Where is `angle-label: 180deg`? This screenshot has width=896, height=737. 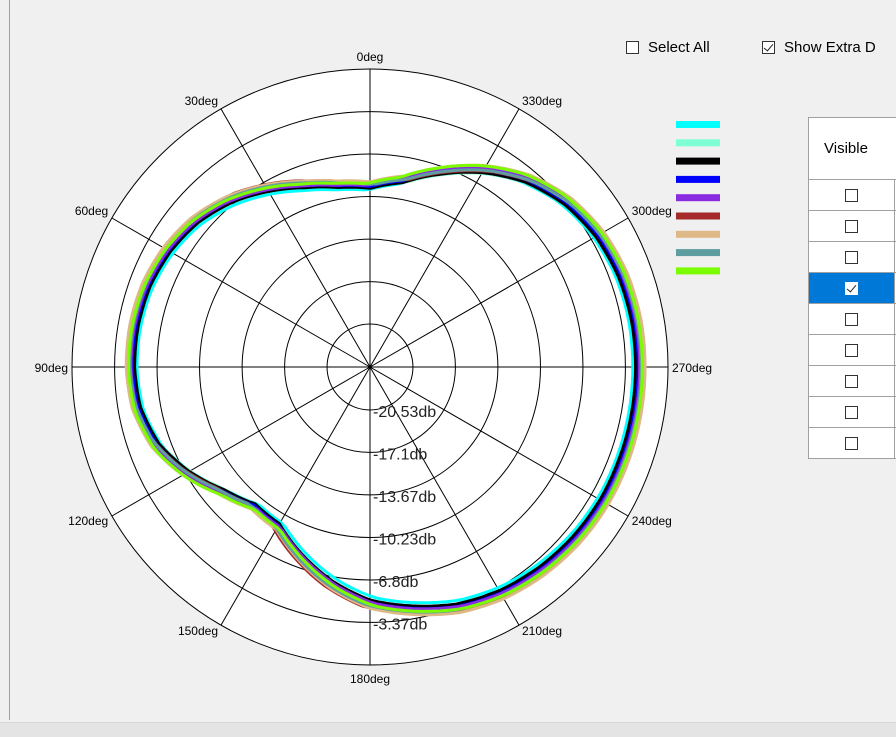 angle-label: 180deg is located at coordinates (370, 679).